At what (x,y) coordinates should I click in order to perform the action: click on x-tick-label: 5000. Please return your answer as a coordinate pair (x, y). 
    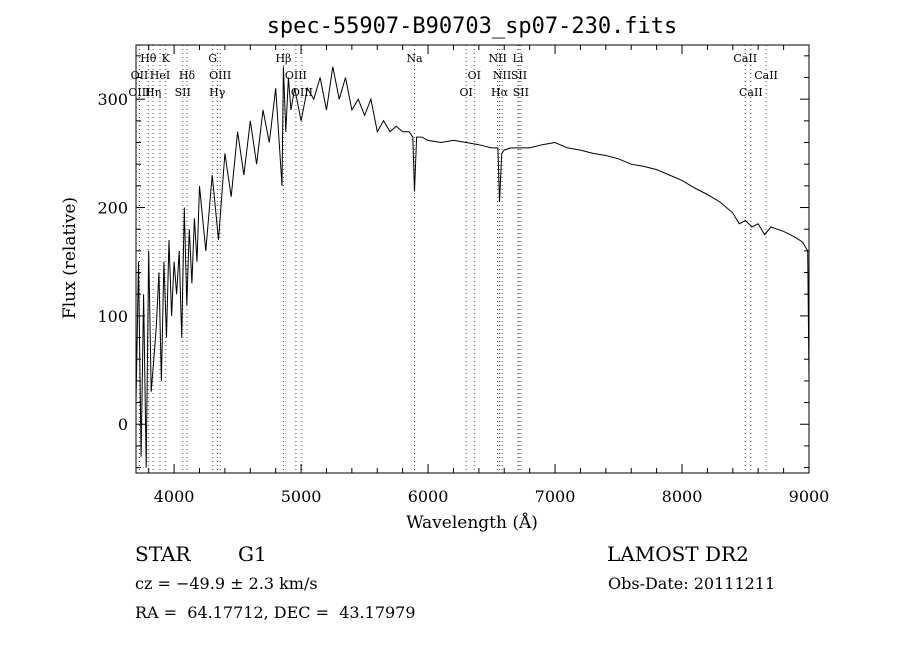
    Looking at the image, I should click on (301, 496).